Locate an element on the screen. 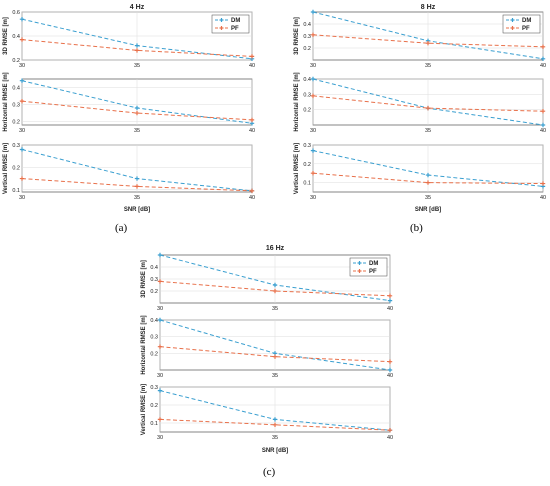 This screenshot has height=486, width=550. chart-title: 4 Hz is located at coordinates (137, 7).